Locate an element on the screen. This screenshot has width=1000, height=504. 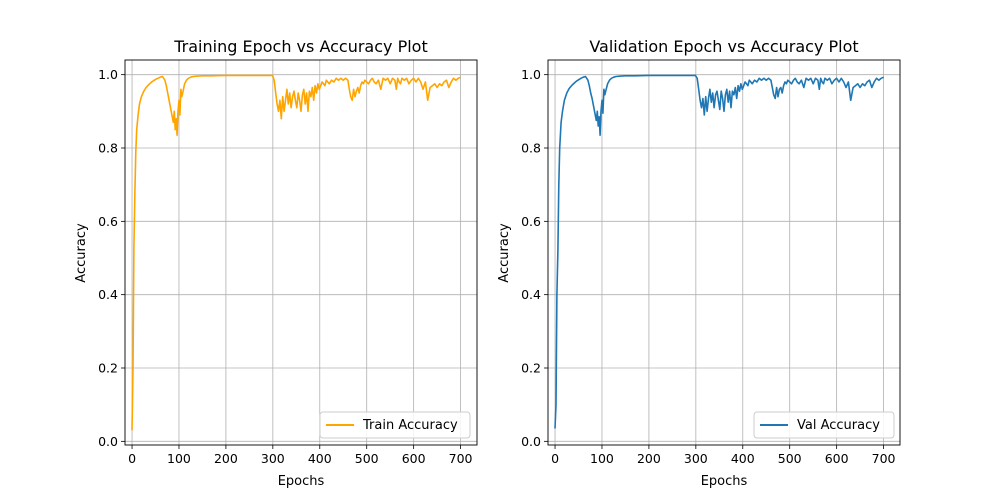
val-y-tick-label: 0.0 is located at coordinates (531, 441).